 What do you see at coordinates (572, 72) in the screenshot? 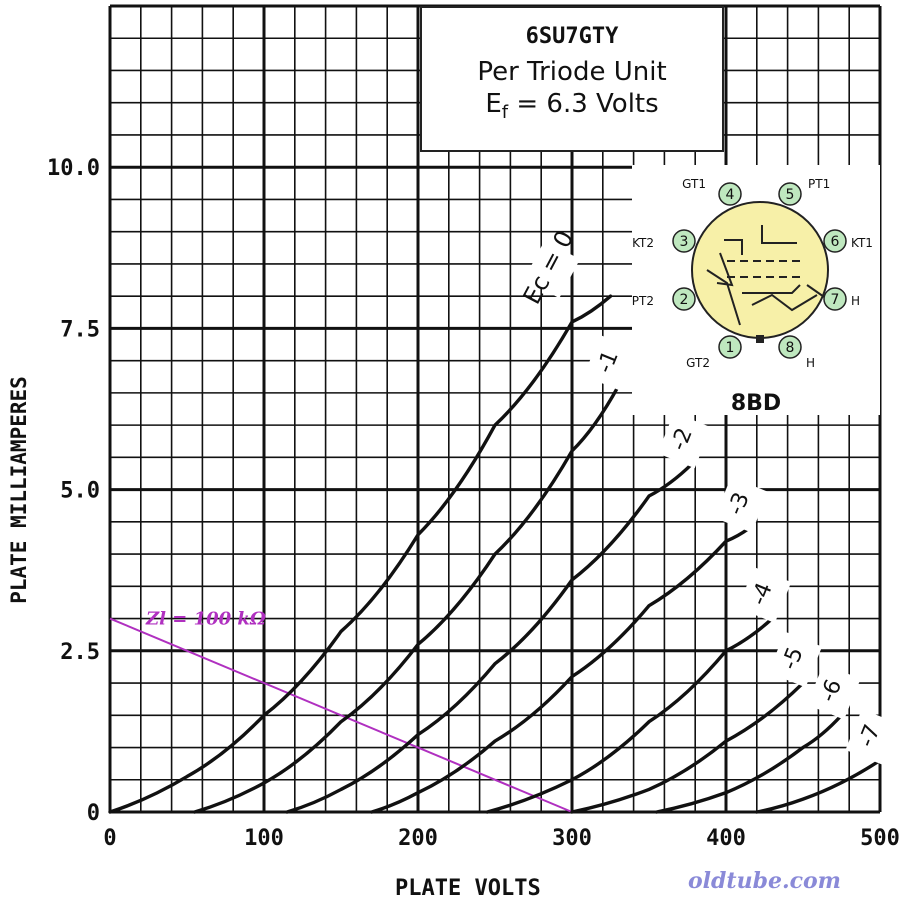
I see `tube-subtitle: Per Triode Unit` at bounding box center [572, 72].